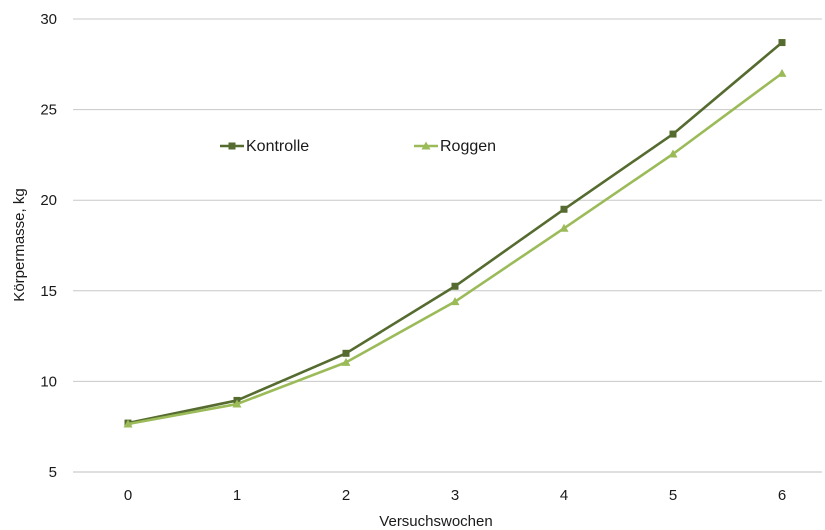 This screenshot has width=825, height=530. Describe the element at coordinates (346, 495) in the screenshot. I see `x-tick-label: 2` at that location.